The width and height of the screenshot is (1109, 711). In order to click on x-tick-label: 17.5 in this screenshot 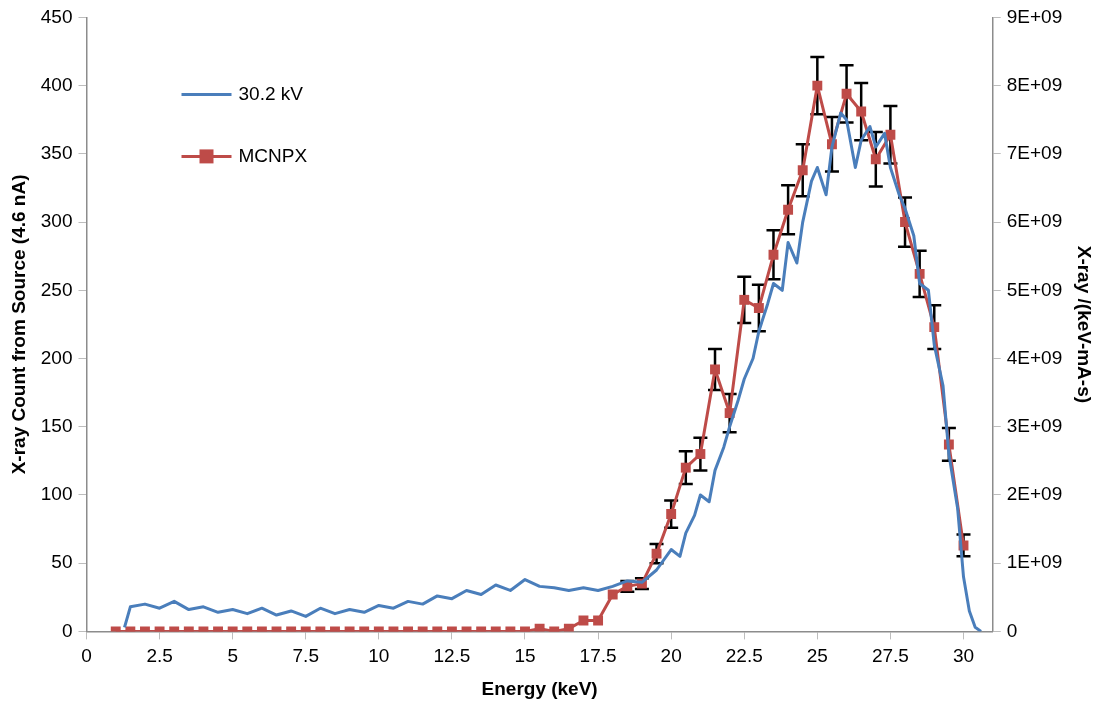, I will do `click(598, 656)`.